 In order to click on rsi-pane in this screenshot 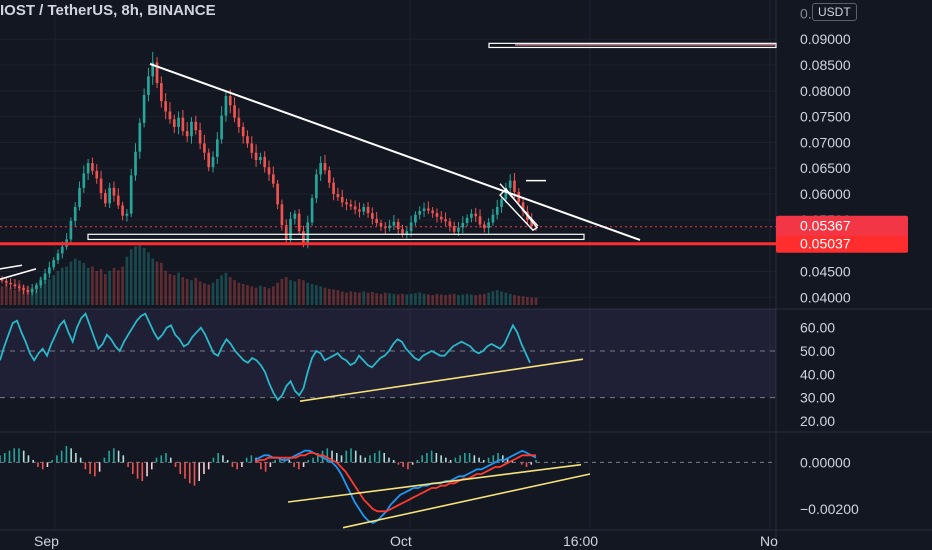, I will do `click(388, 355)`.